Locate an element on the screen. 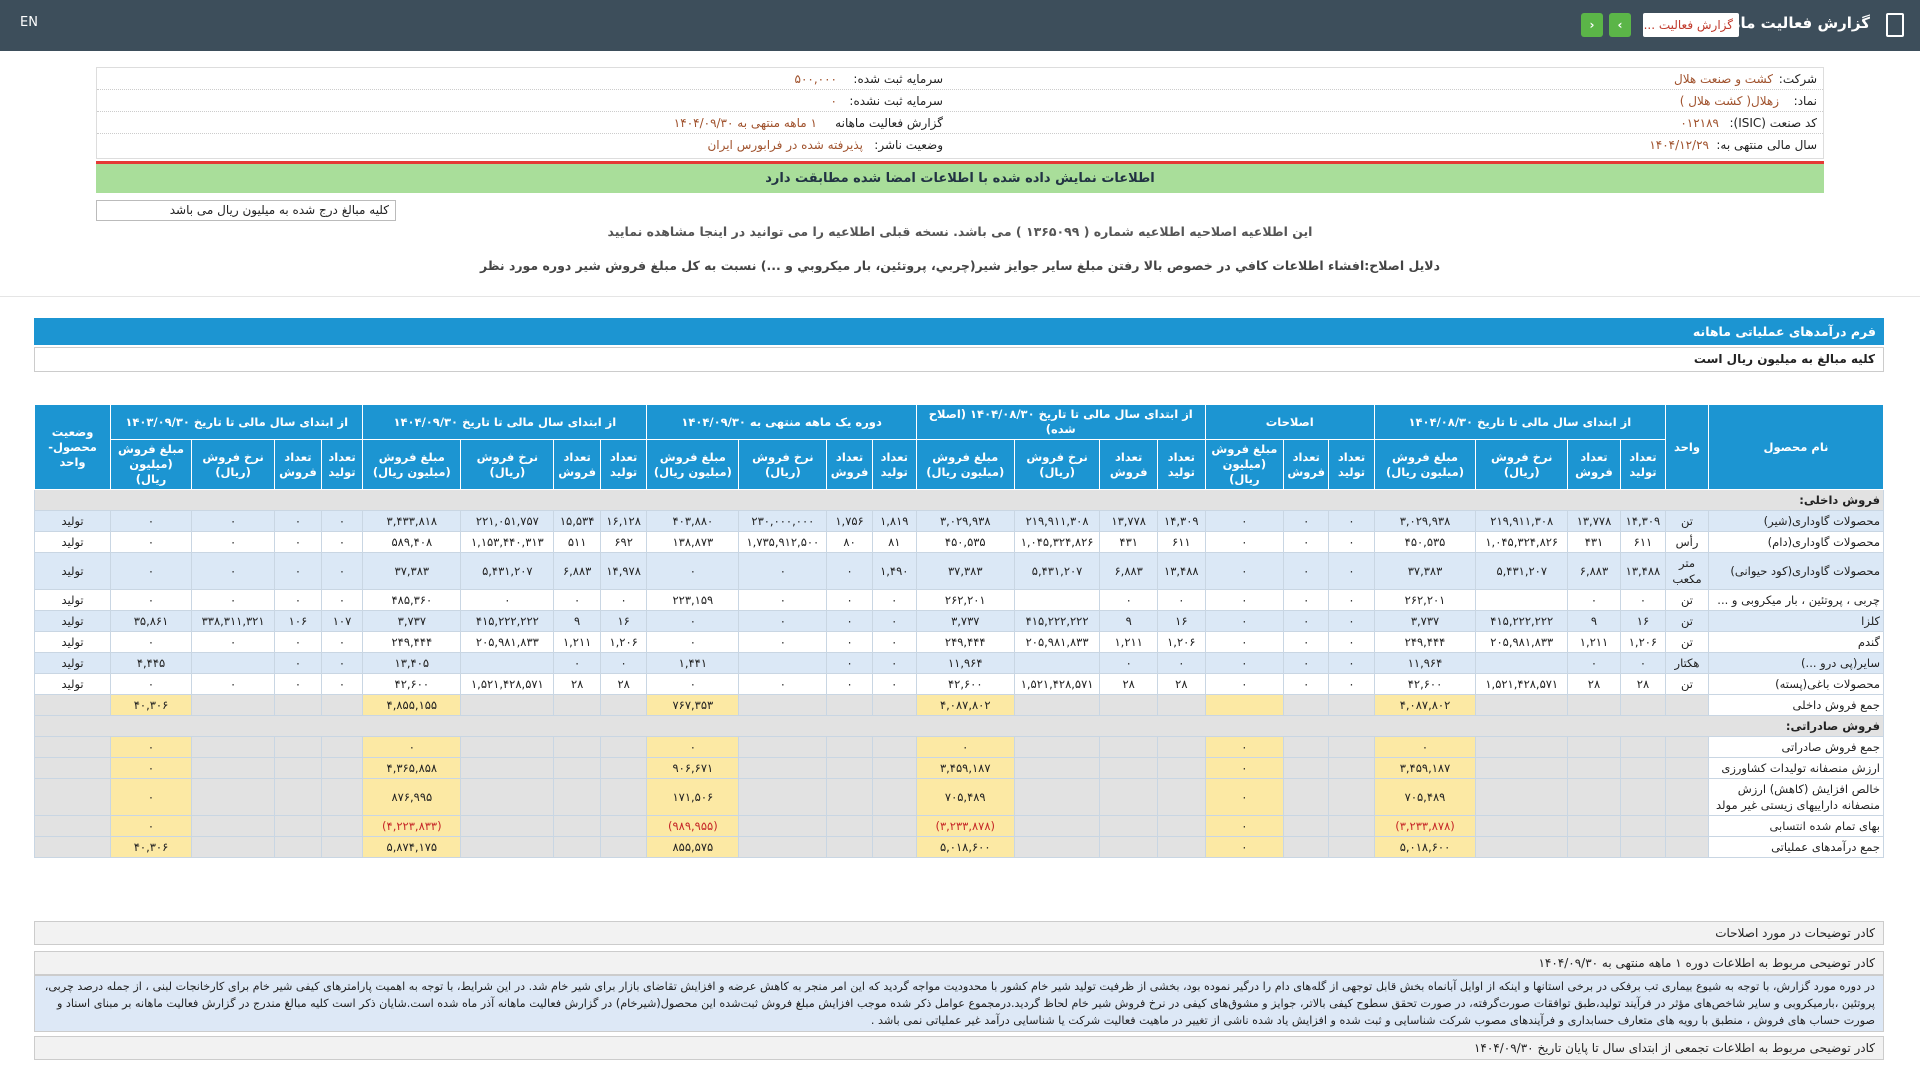 This screenshot has width=1920, height=1080. product-name: محصولات گاوداری(شیر) is located at coordinates (1796, 521).